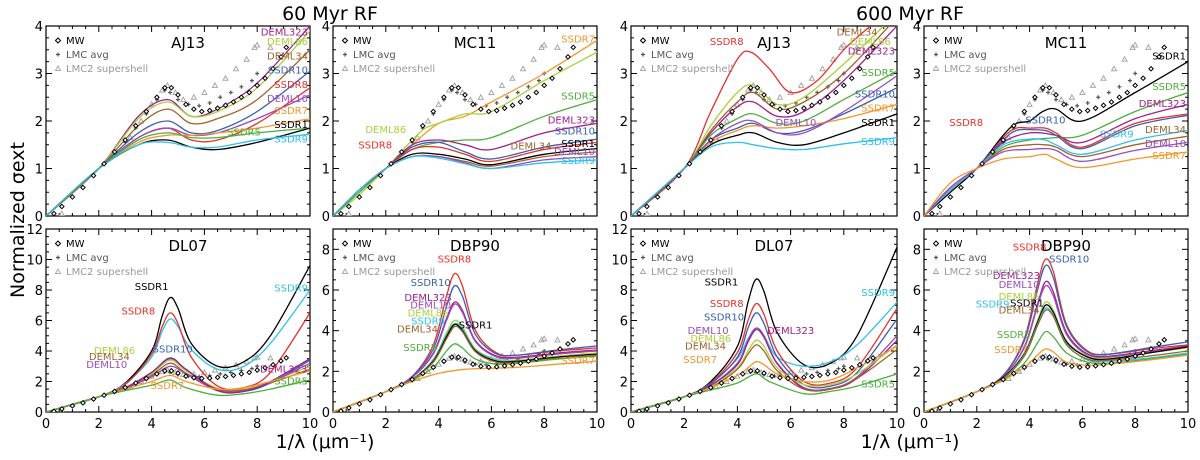 This screenshot has height=460, width=1200. I want to click on legend-label: MW, so click(362, 244).